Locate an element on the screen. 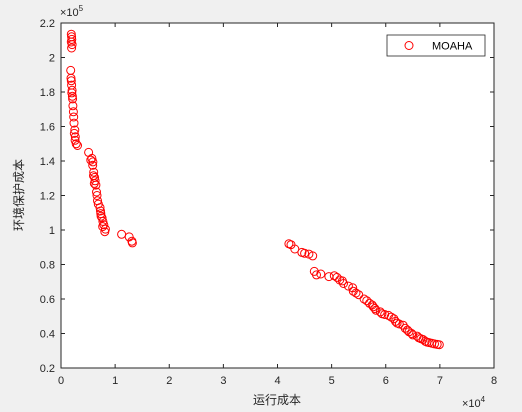 This screenshot has height=412, width=522. x-tick-label: 5 is located at coordinates (332, 381).